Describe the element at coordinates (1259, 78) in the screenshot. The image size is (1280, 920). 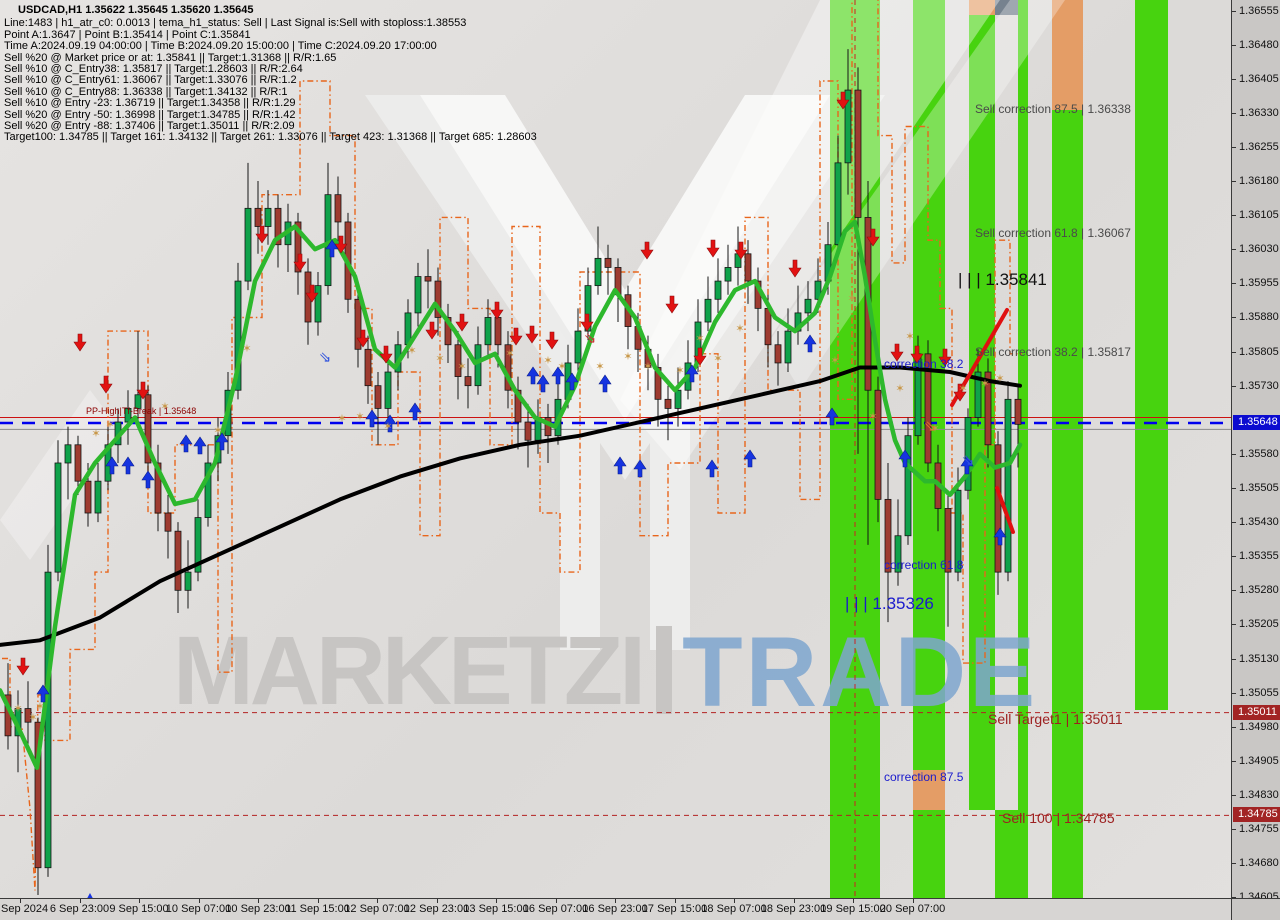
I see `price-axis-label: 1.36405` at that location.